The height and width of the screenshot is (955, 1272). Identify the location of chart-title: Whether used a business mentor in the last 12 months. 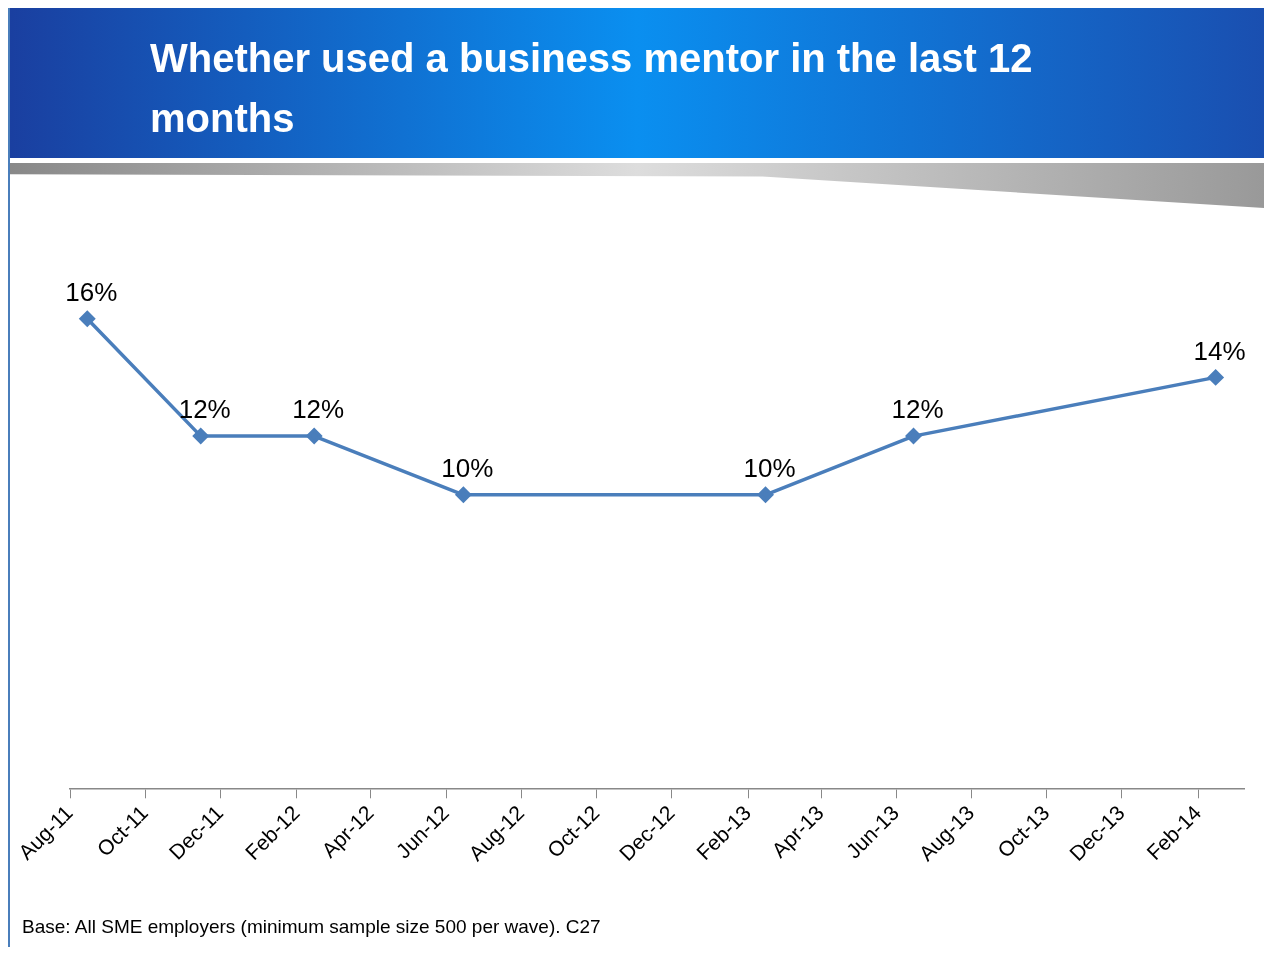
(592, 88).